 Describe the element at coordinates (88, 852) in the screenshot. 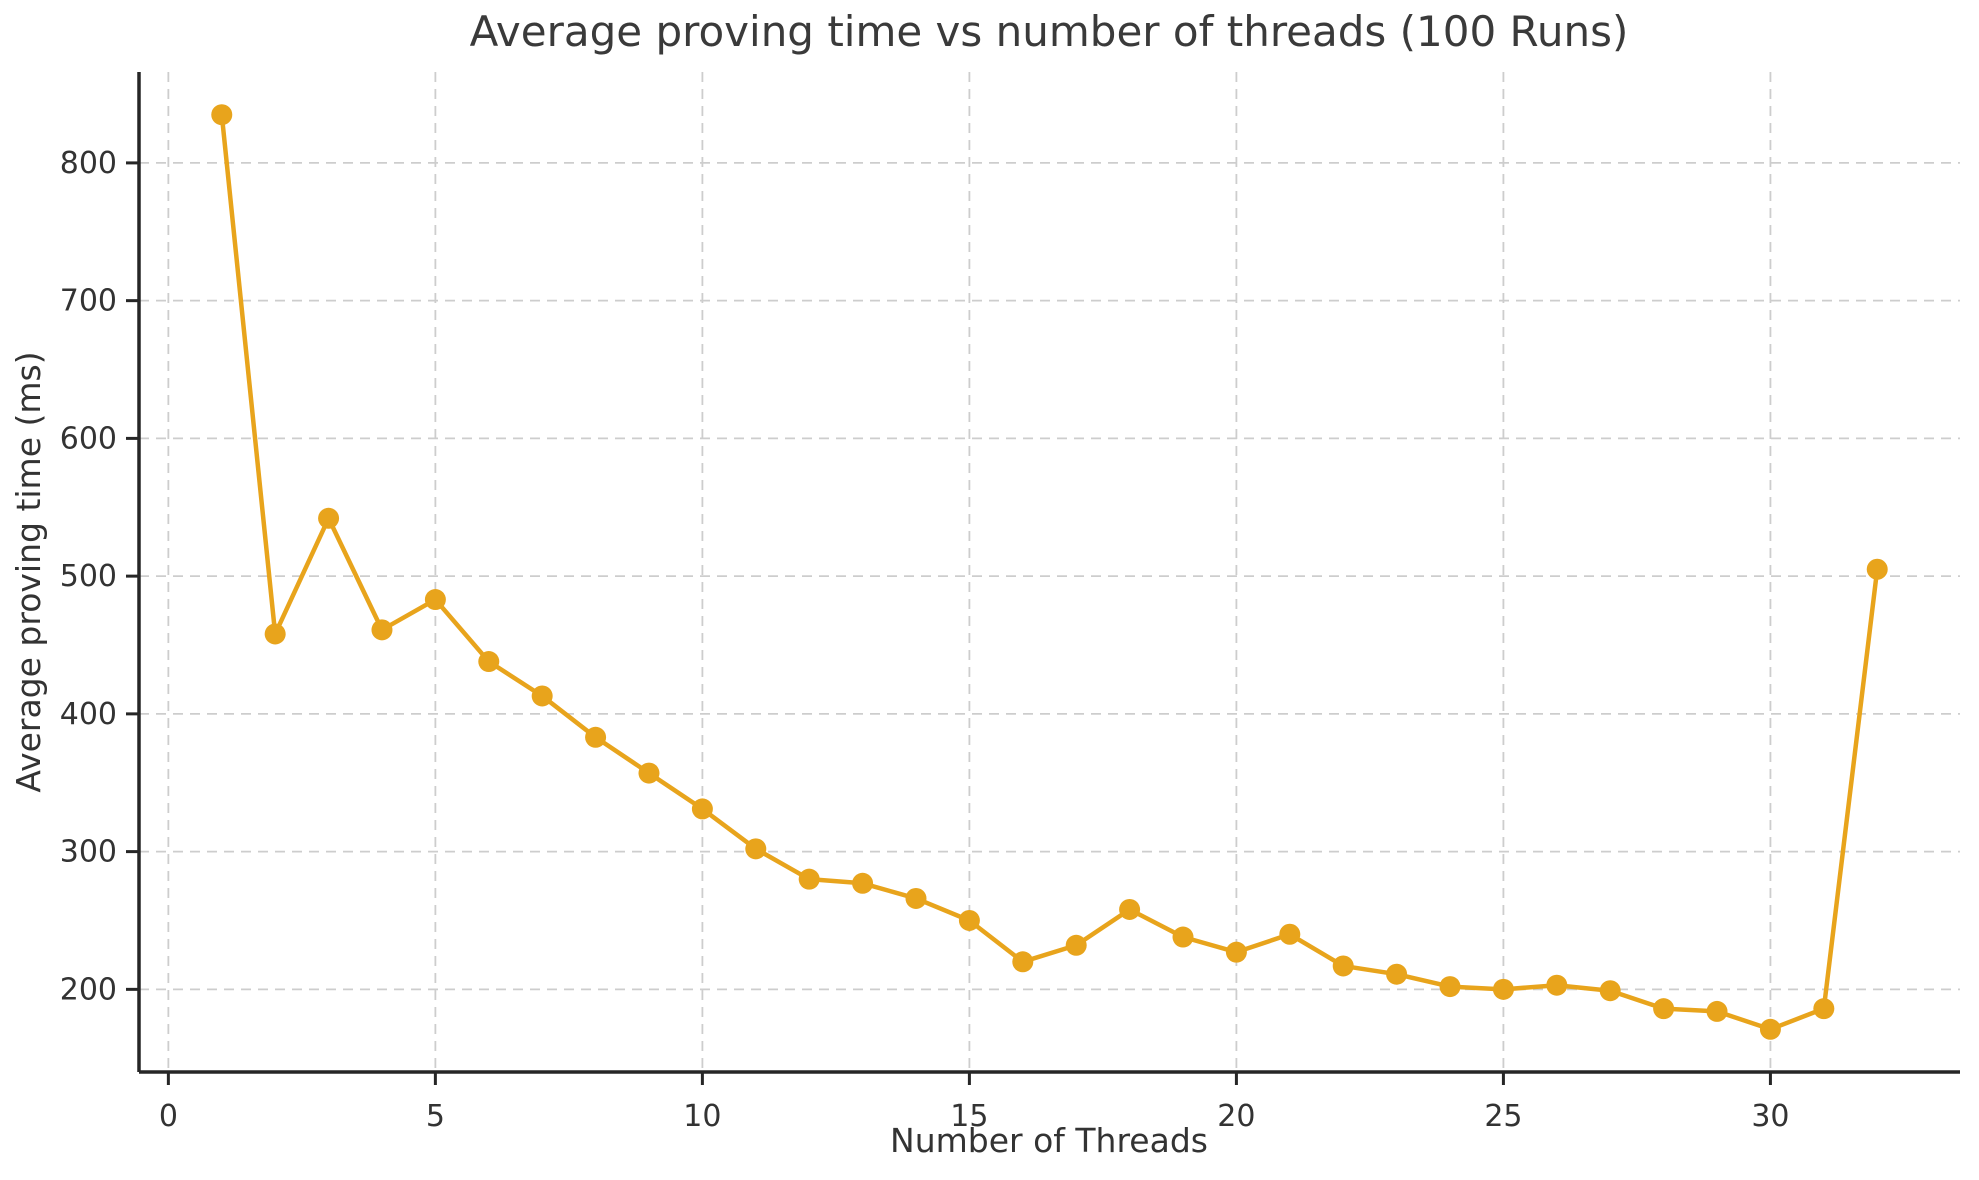

I see `y-tick-label: 300` at that location.